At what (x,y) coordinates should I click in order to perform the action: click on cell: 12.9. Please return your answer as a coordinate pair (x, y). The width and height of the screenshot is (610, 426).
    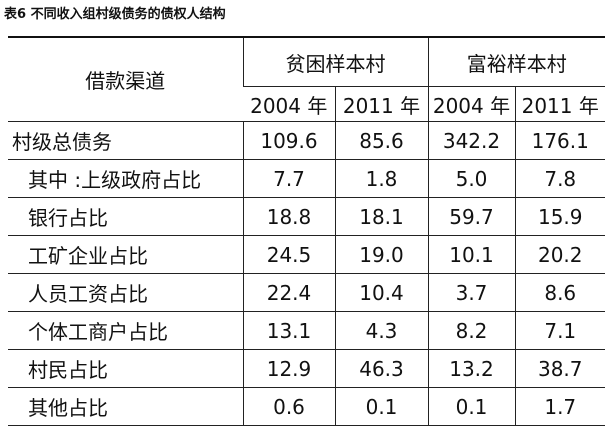
    Looking at the image, I should click on (288, 368).